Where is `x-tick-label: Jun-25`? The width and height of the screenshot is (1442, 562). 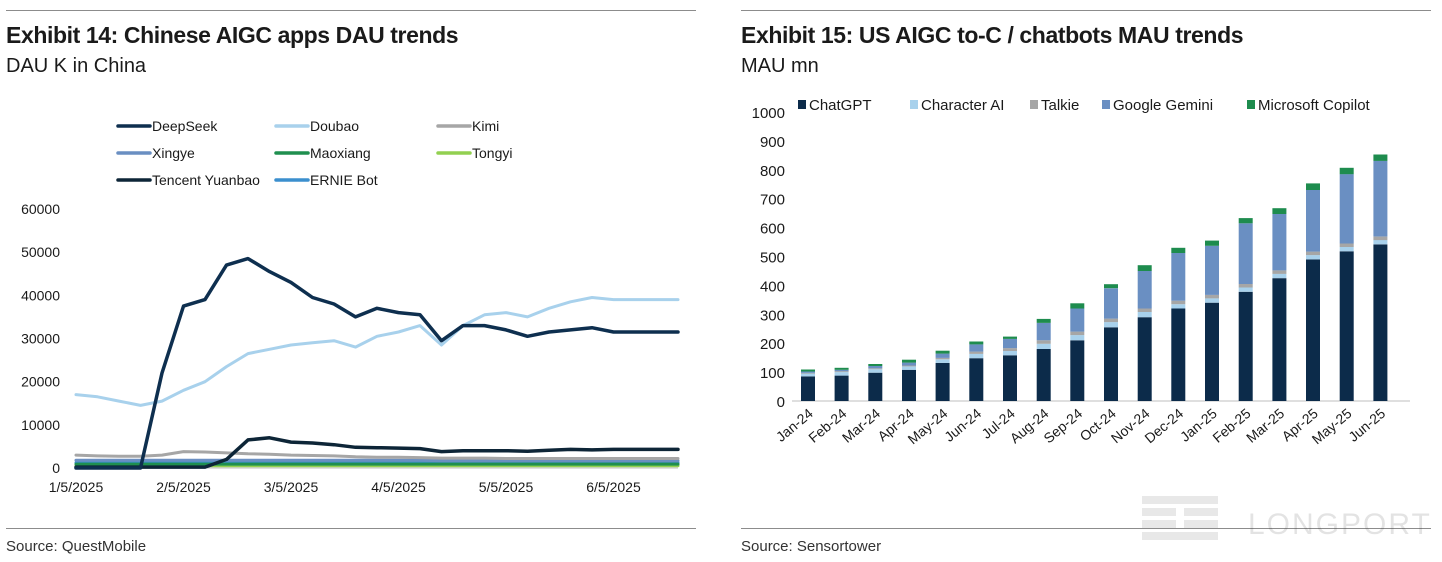 x-tick-label: Jun-25 is located at coordinates (1366, 425).